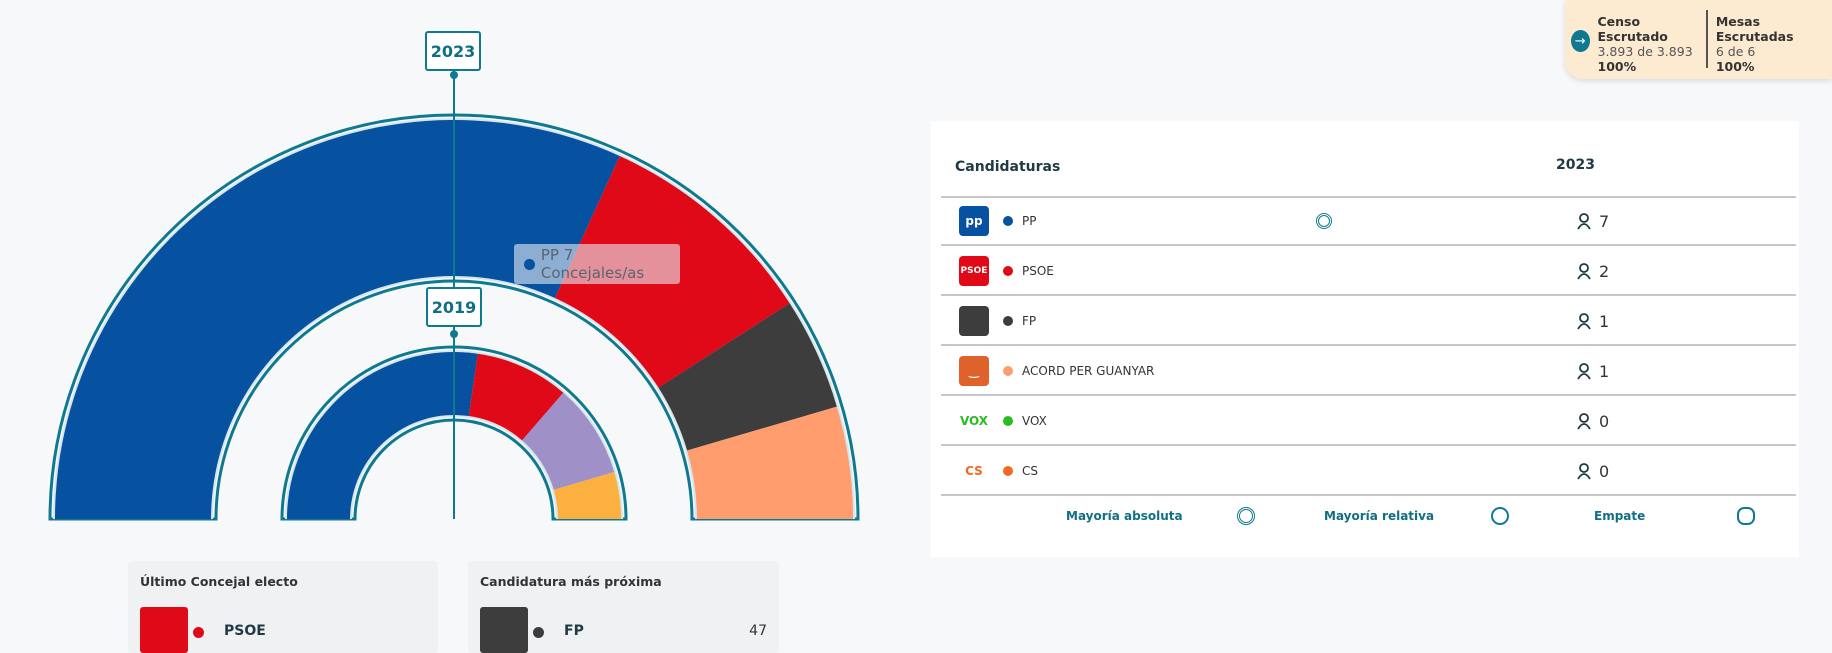 The height and width of the screenshot is (653, 1832). What do you see at coordinates (1580, 41) in the screenshot?
I see `arrow-right-icon: →` at bounding box center [1580, 41].